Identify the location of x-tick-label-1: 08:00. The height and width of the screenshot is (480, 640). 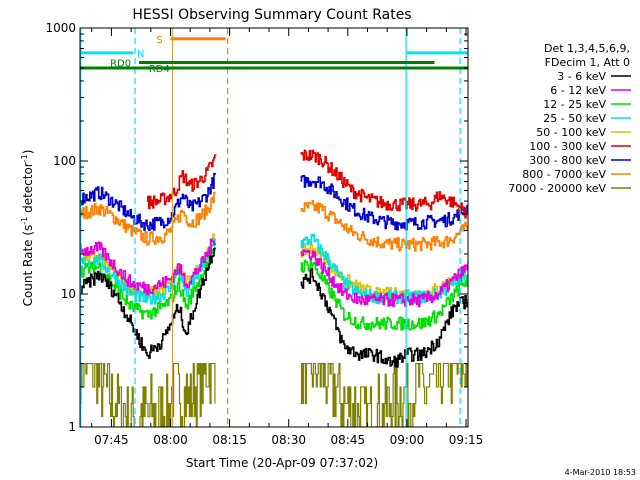
(170, 440).